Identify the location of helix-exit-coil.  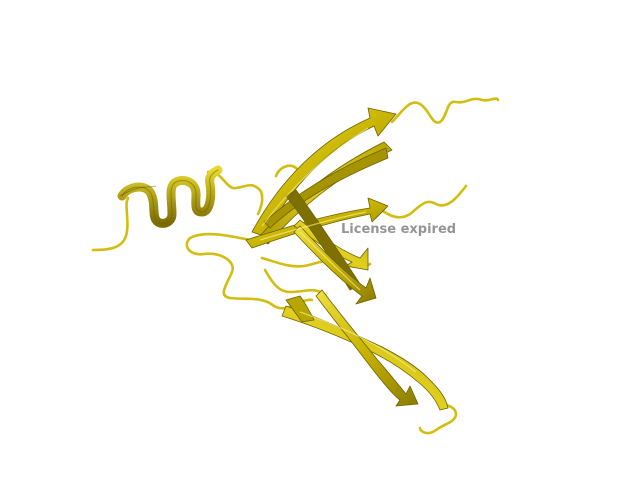
(235, 193).